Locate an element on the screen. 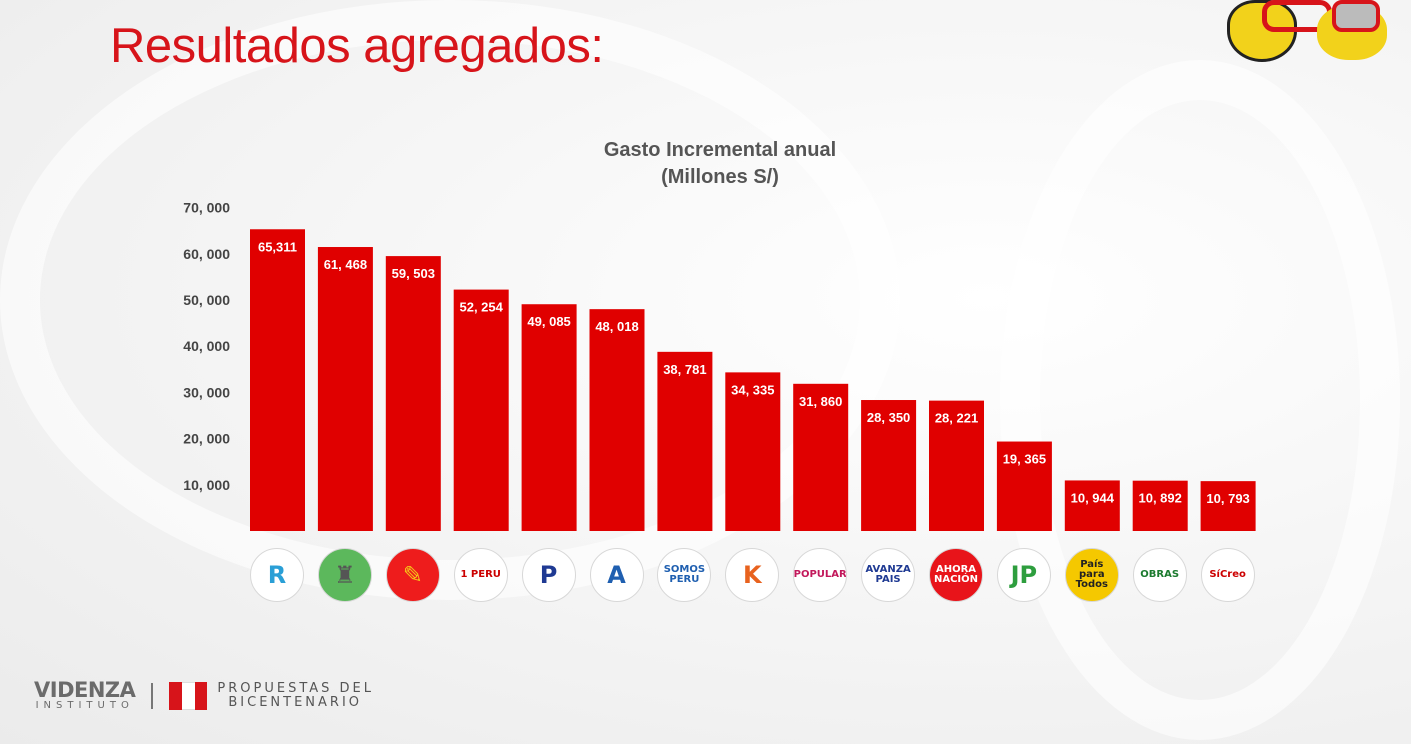 This screenshot has height=744, width=1411. bar-data-label: 10, 944 is located at coordinates (1093, 497).